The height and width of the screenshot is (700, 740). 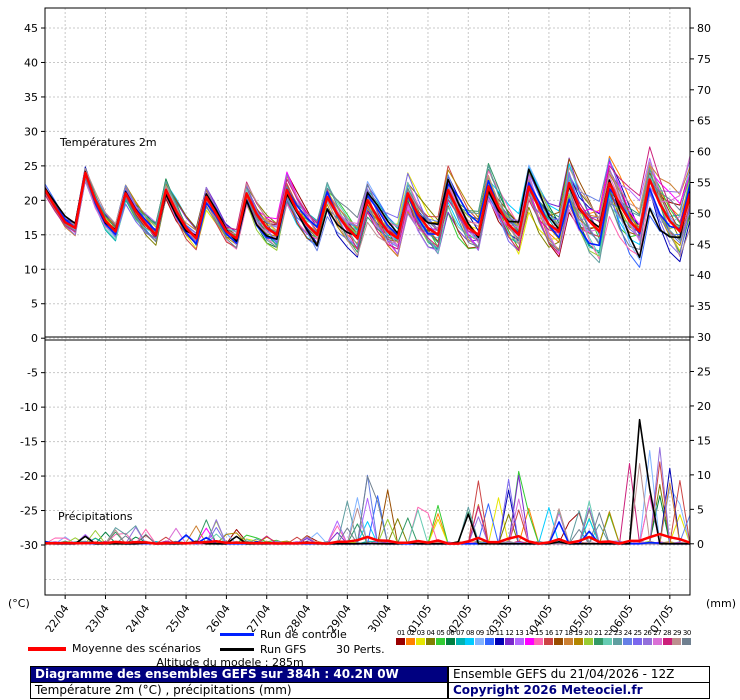 What do you see at coordinates (178, 617) in the screenshot?
I see `x-axis-tick-label: 25/04` at bounding box center [178, 617].